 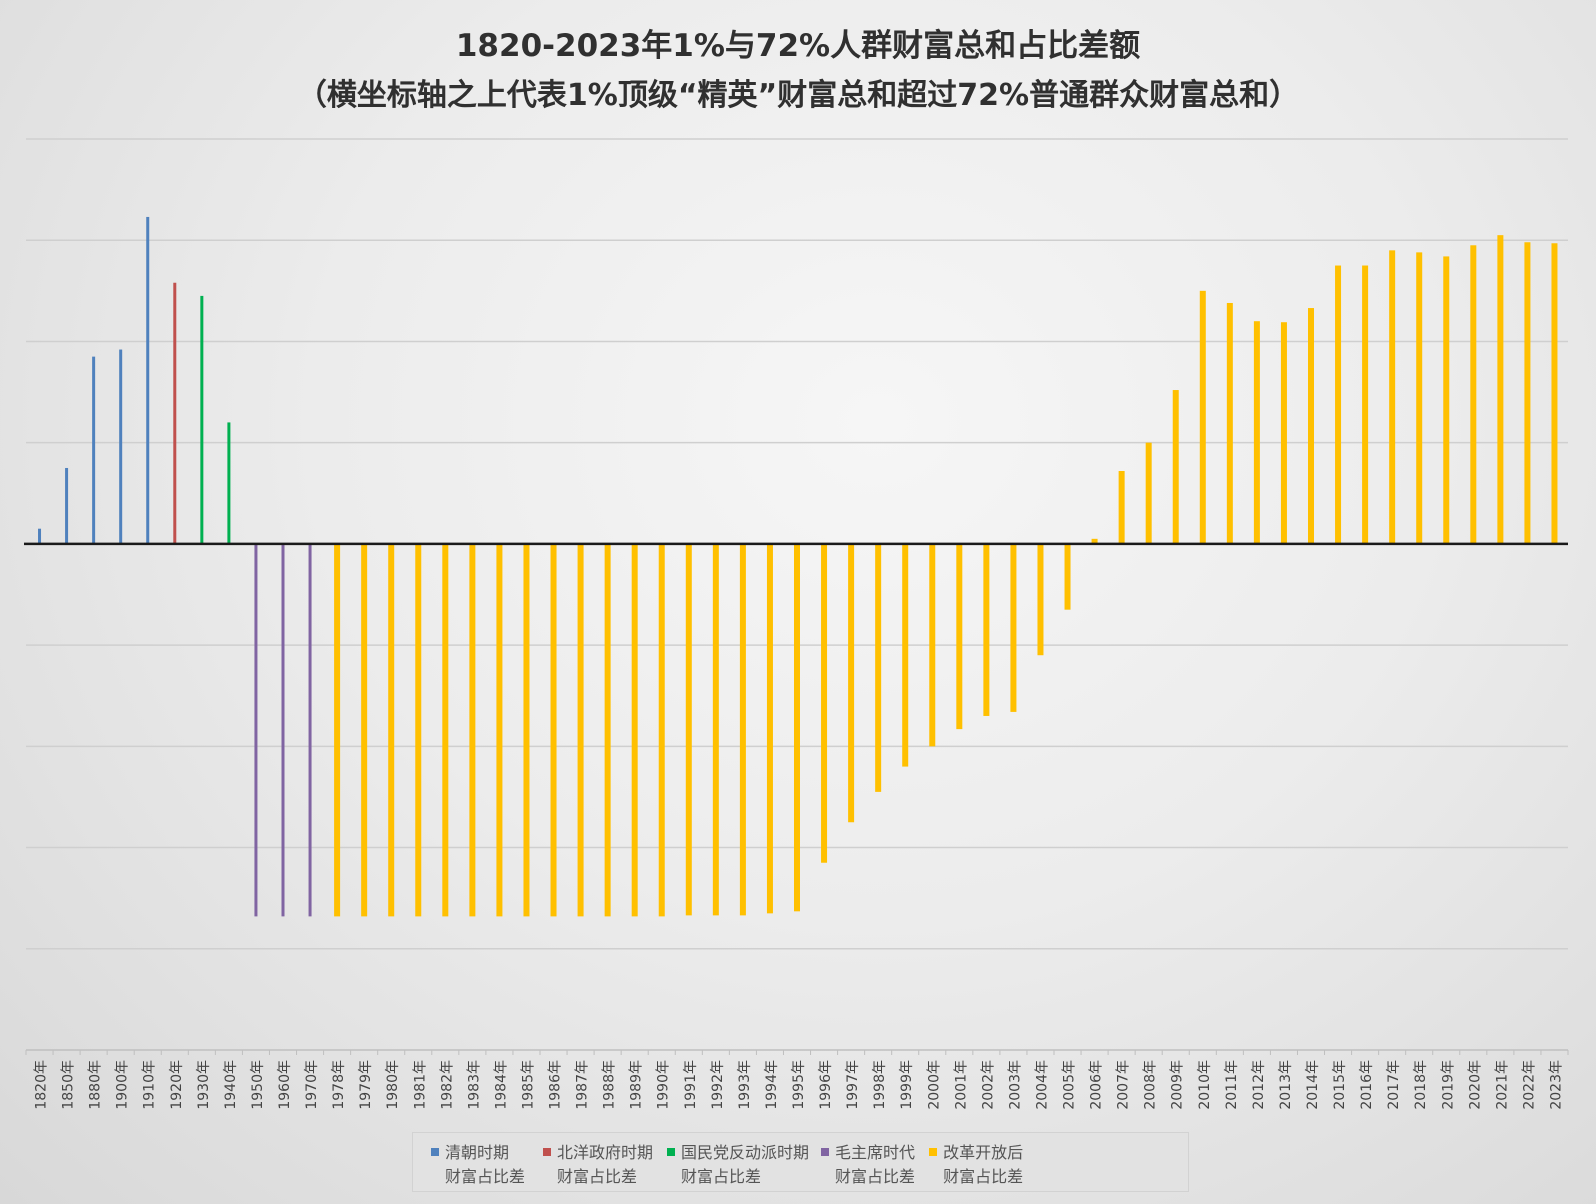 What do you see at coordinates (478, 1165) in the screenshot?
I see `legend-item: 清朝时期 财富占比差` at bounding box center [478, 1165].